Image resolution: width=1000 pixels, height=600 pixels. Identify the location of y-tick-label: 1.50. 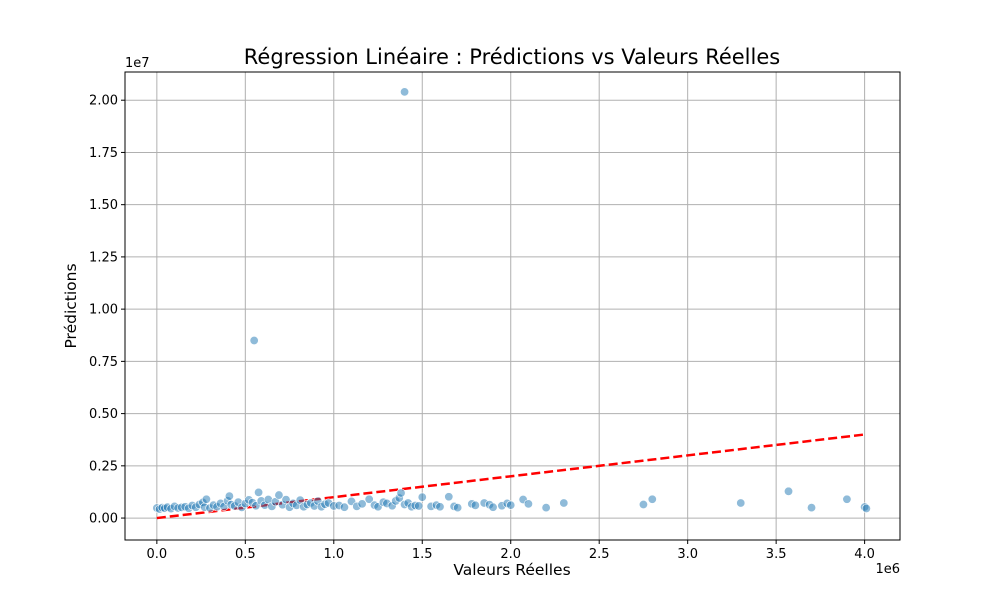
(103, 205).